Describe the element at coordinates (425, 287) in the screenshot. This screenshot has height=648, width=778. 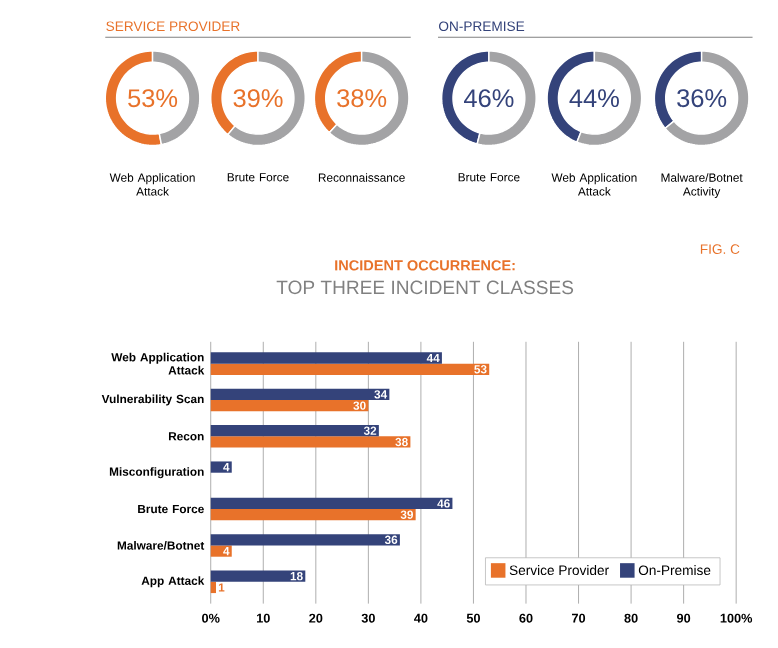
I see `chart-subtitle: TOP THREE INCIDENT CLASSES` at that location.